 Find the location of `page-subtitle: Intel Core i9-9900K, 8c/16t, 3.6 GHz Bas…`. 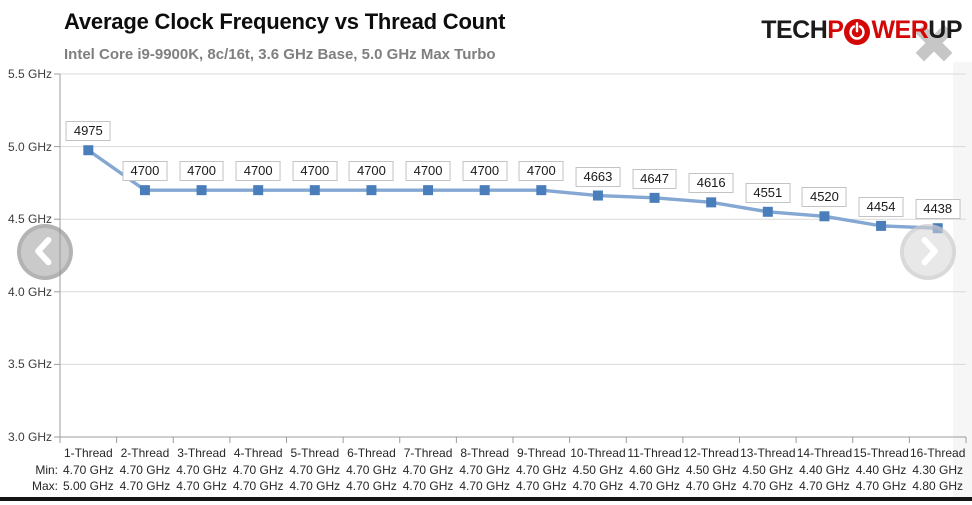

page-subtitle: Intel Core i9-9900K, 8c/16t, 3.6 GHz Bas… is located at coordinates (280, 54).